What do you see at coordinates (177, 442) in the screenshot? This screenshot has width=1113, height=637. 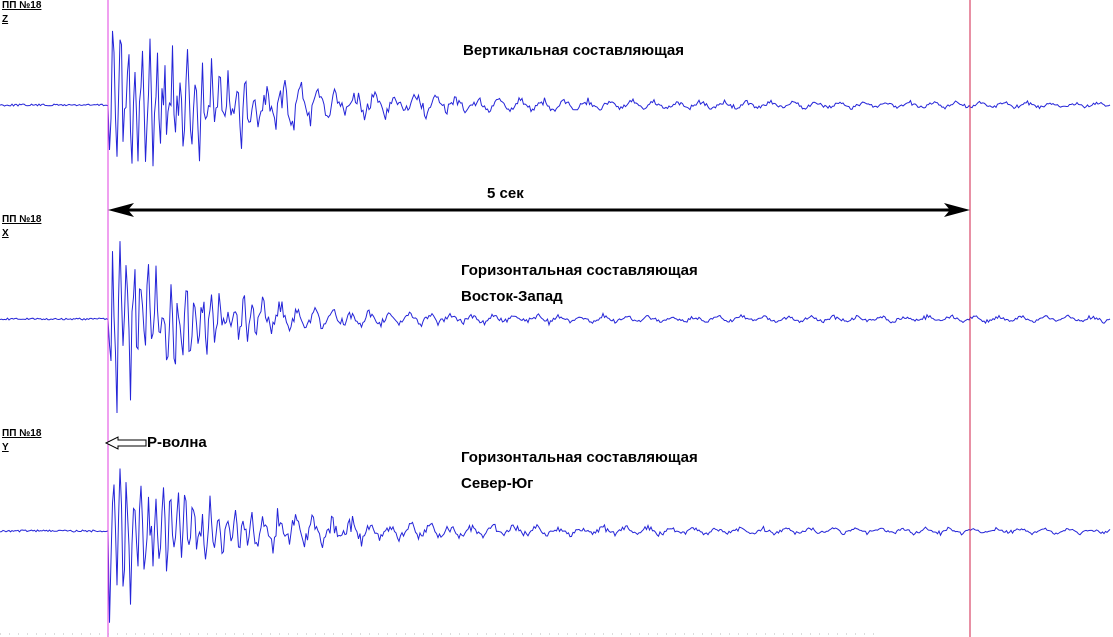 I see `p-wave-label: P-волна` at bounding box center [177, 442].